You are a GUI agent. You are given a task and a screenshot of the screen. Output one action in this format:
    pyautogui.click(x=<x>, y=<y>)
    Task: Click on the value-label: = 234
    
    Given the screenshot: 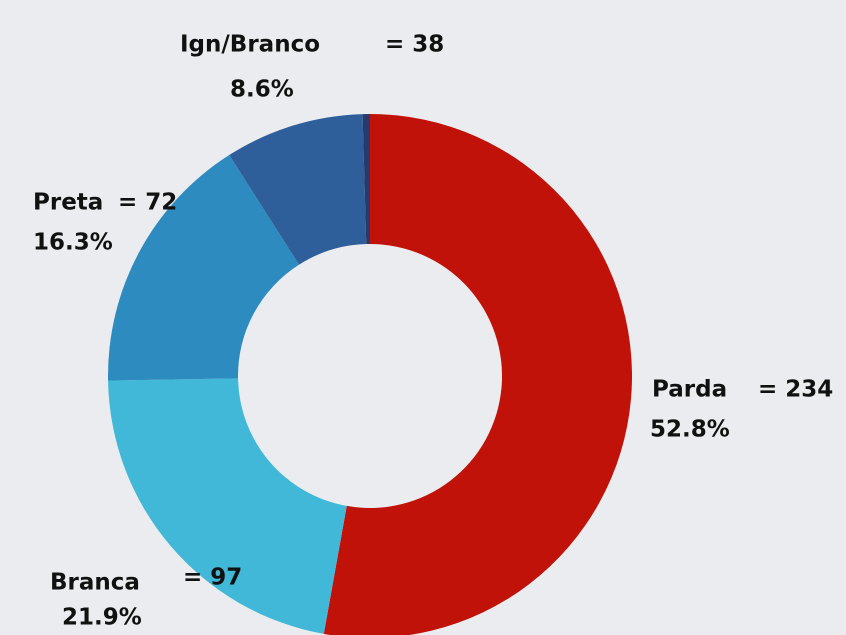 What is the action you would take?
    pyautogui.click(x=795, y=390)
    